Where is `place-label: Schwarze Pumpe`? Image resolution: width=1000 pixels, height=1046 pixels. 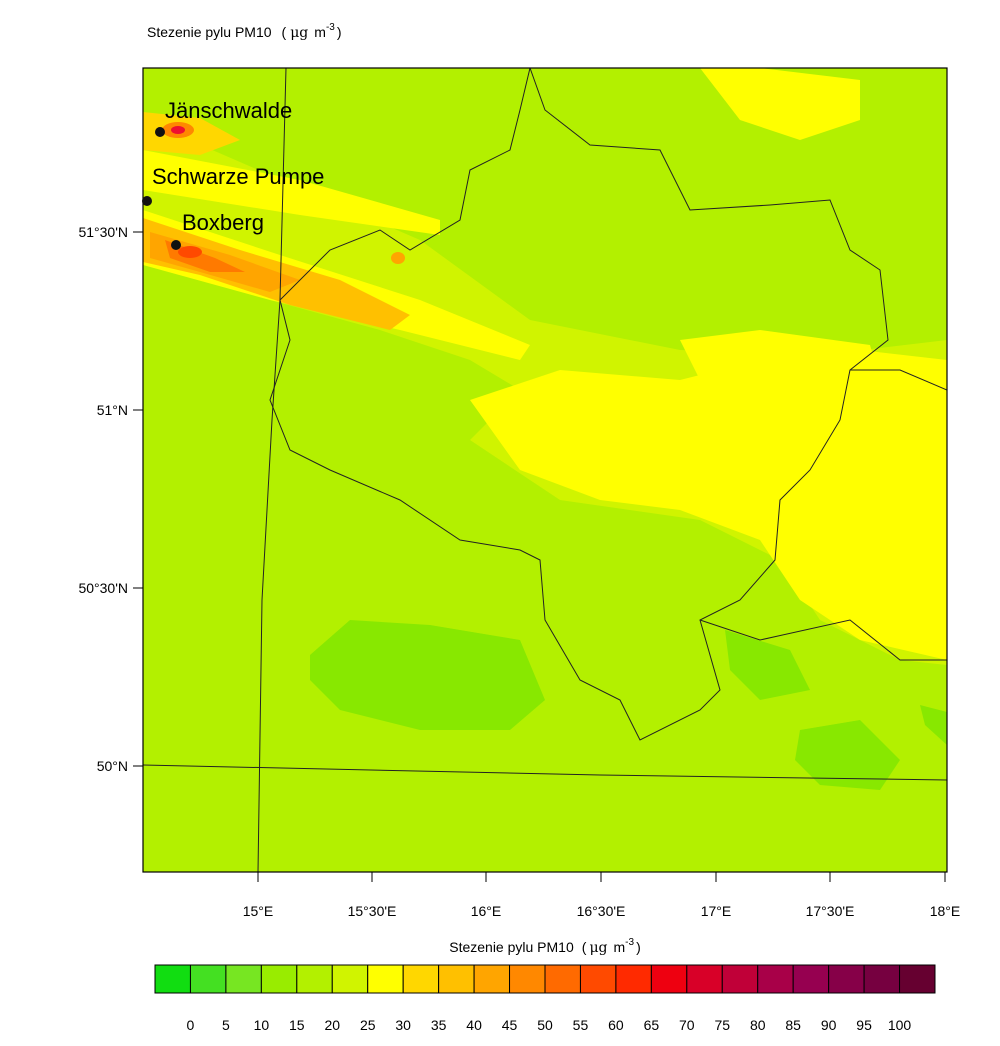 place-label: Schwarze Pumpe is located at coordinates (238, 176).